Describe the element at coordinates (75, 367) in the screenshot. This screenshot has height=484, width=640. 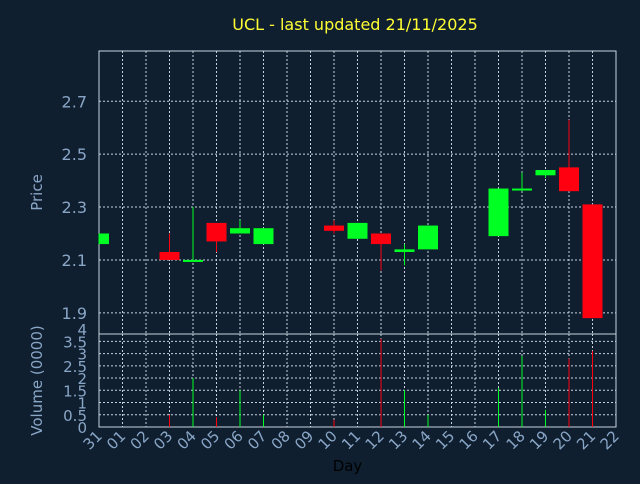
I see `volume-ytick-label: 2.5` at that location.